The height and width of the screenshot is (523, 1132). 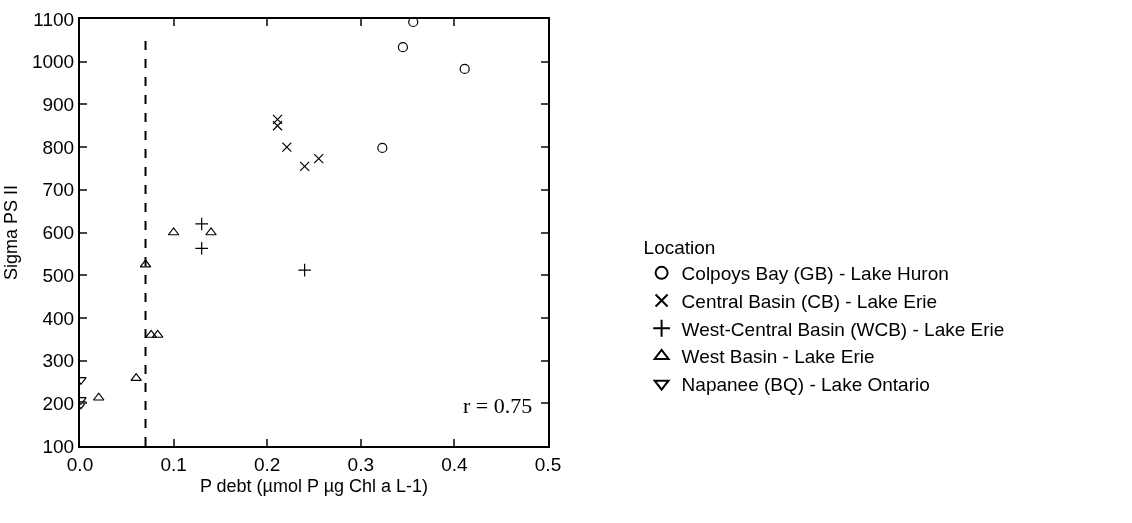 What do you see at coordinates (58, 105) in the screenshot?
I see `y-tick-label: 900` at bounding box center [58, 105].